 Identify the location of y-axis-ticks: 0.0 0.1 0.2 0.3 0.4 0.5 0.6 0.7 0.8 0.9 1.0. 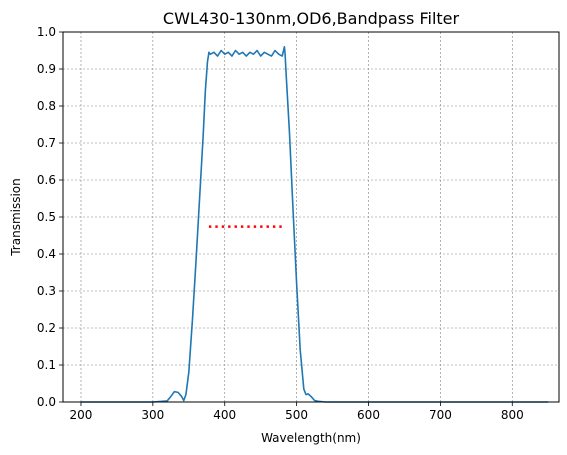
(50, 217).